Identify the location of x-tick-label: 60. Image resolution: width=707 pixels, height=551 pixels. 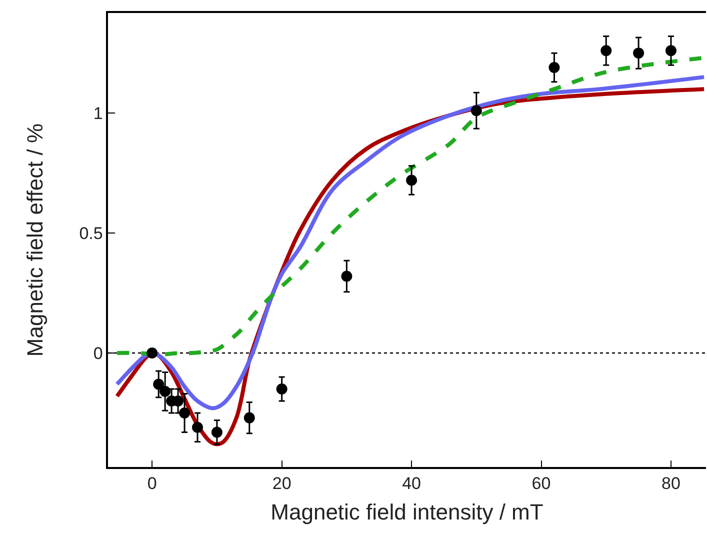
(541, 484).